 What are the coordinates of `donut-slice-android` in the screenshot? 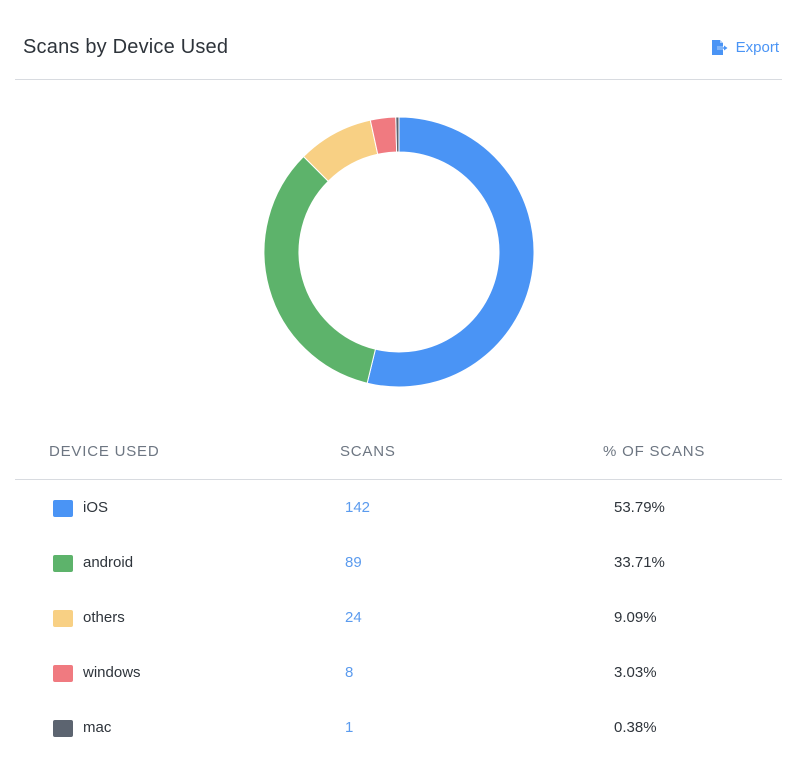 It's located at (320, 269).